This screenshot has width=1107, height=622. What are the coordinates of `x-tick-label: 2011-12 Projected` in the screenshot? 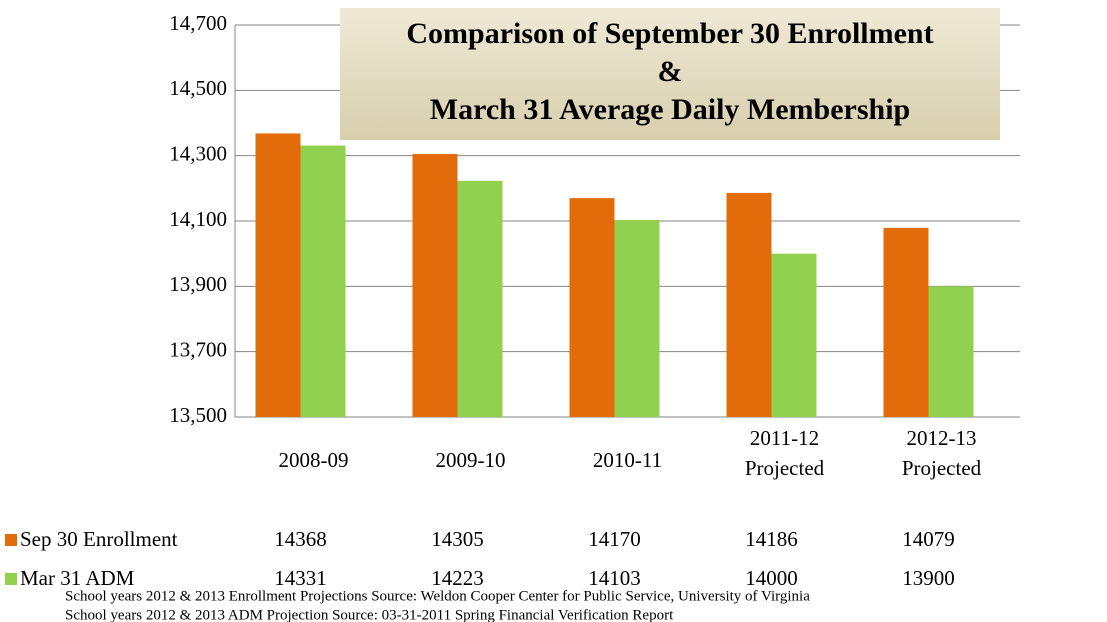 It's located at (785, 453).